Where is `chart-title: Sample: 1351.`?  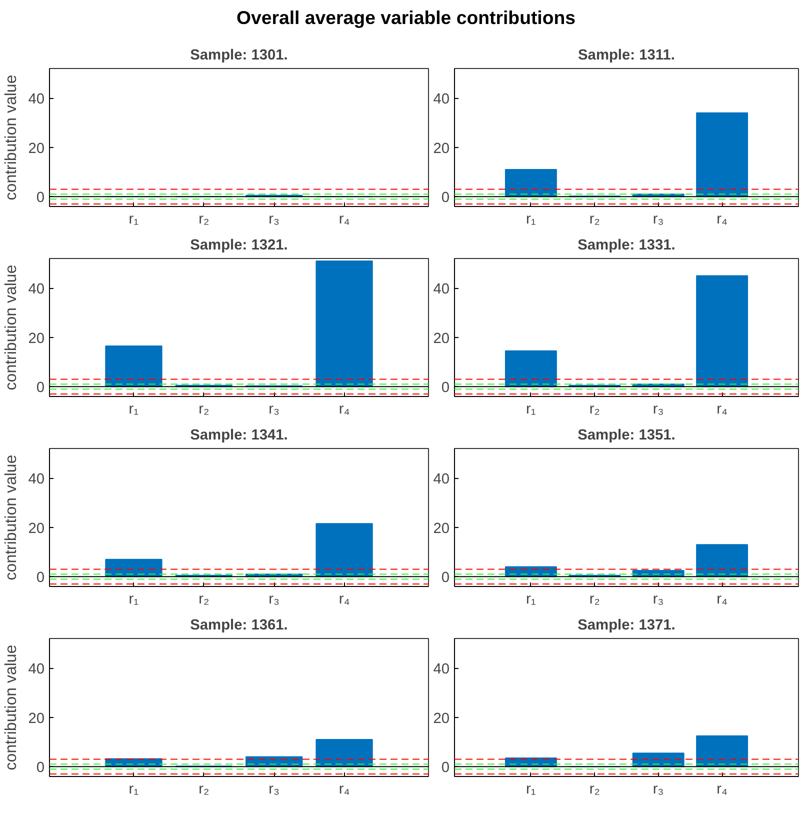 chart-title: Sample: 1351. is located at coordinates (627, 436).